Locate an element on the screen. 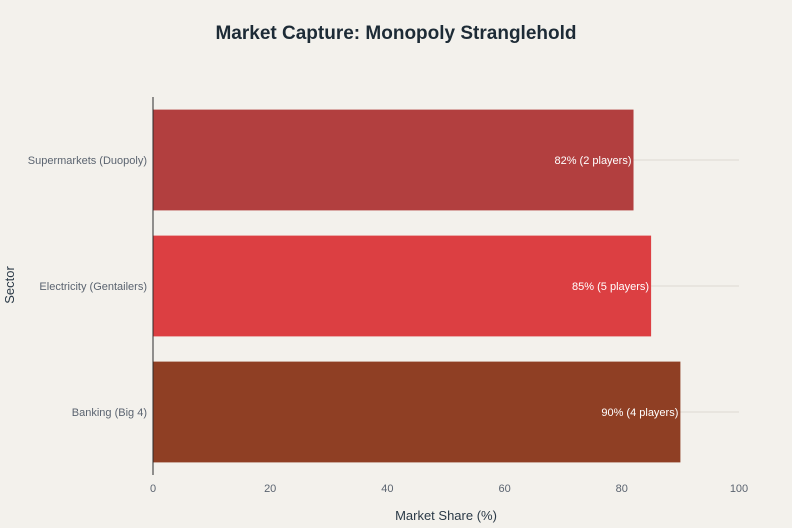  x-axis-title: Market Share (%) is located at coordinates (446, 515).